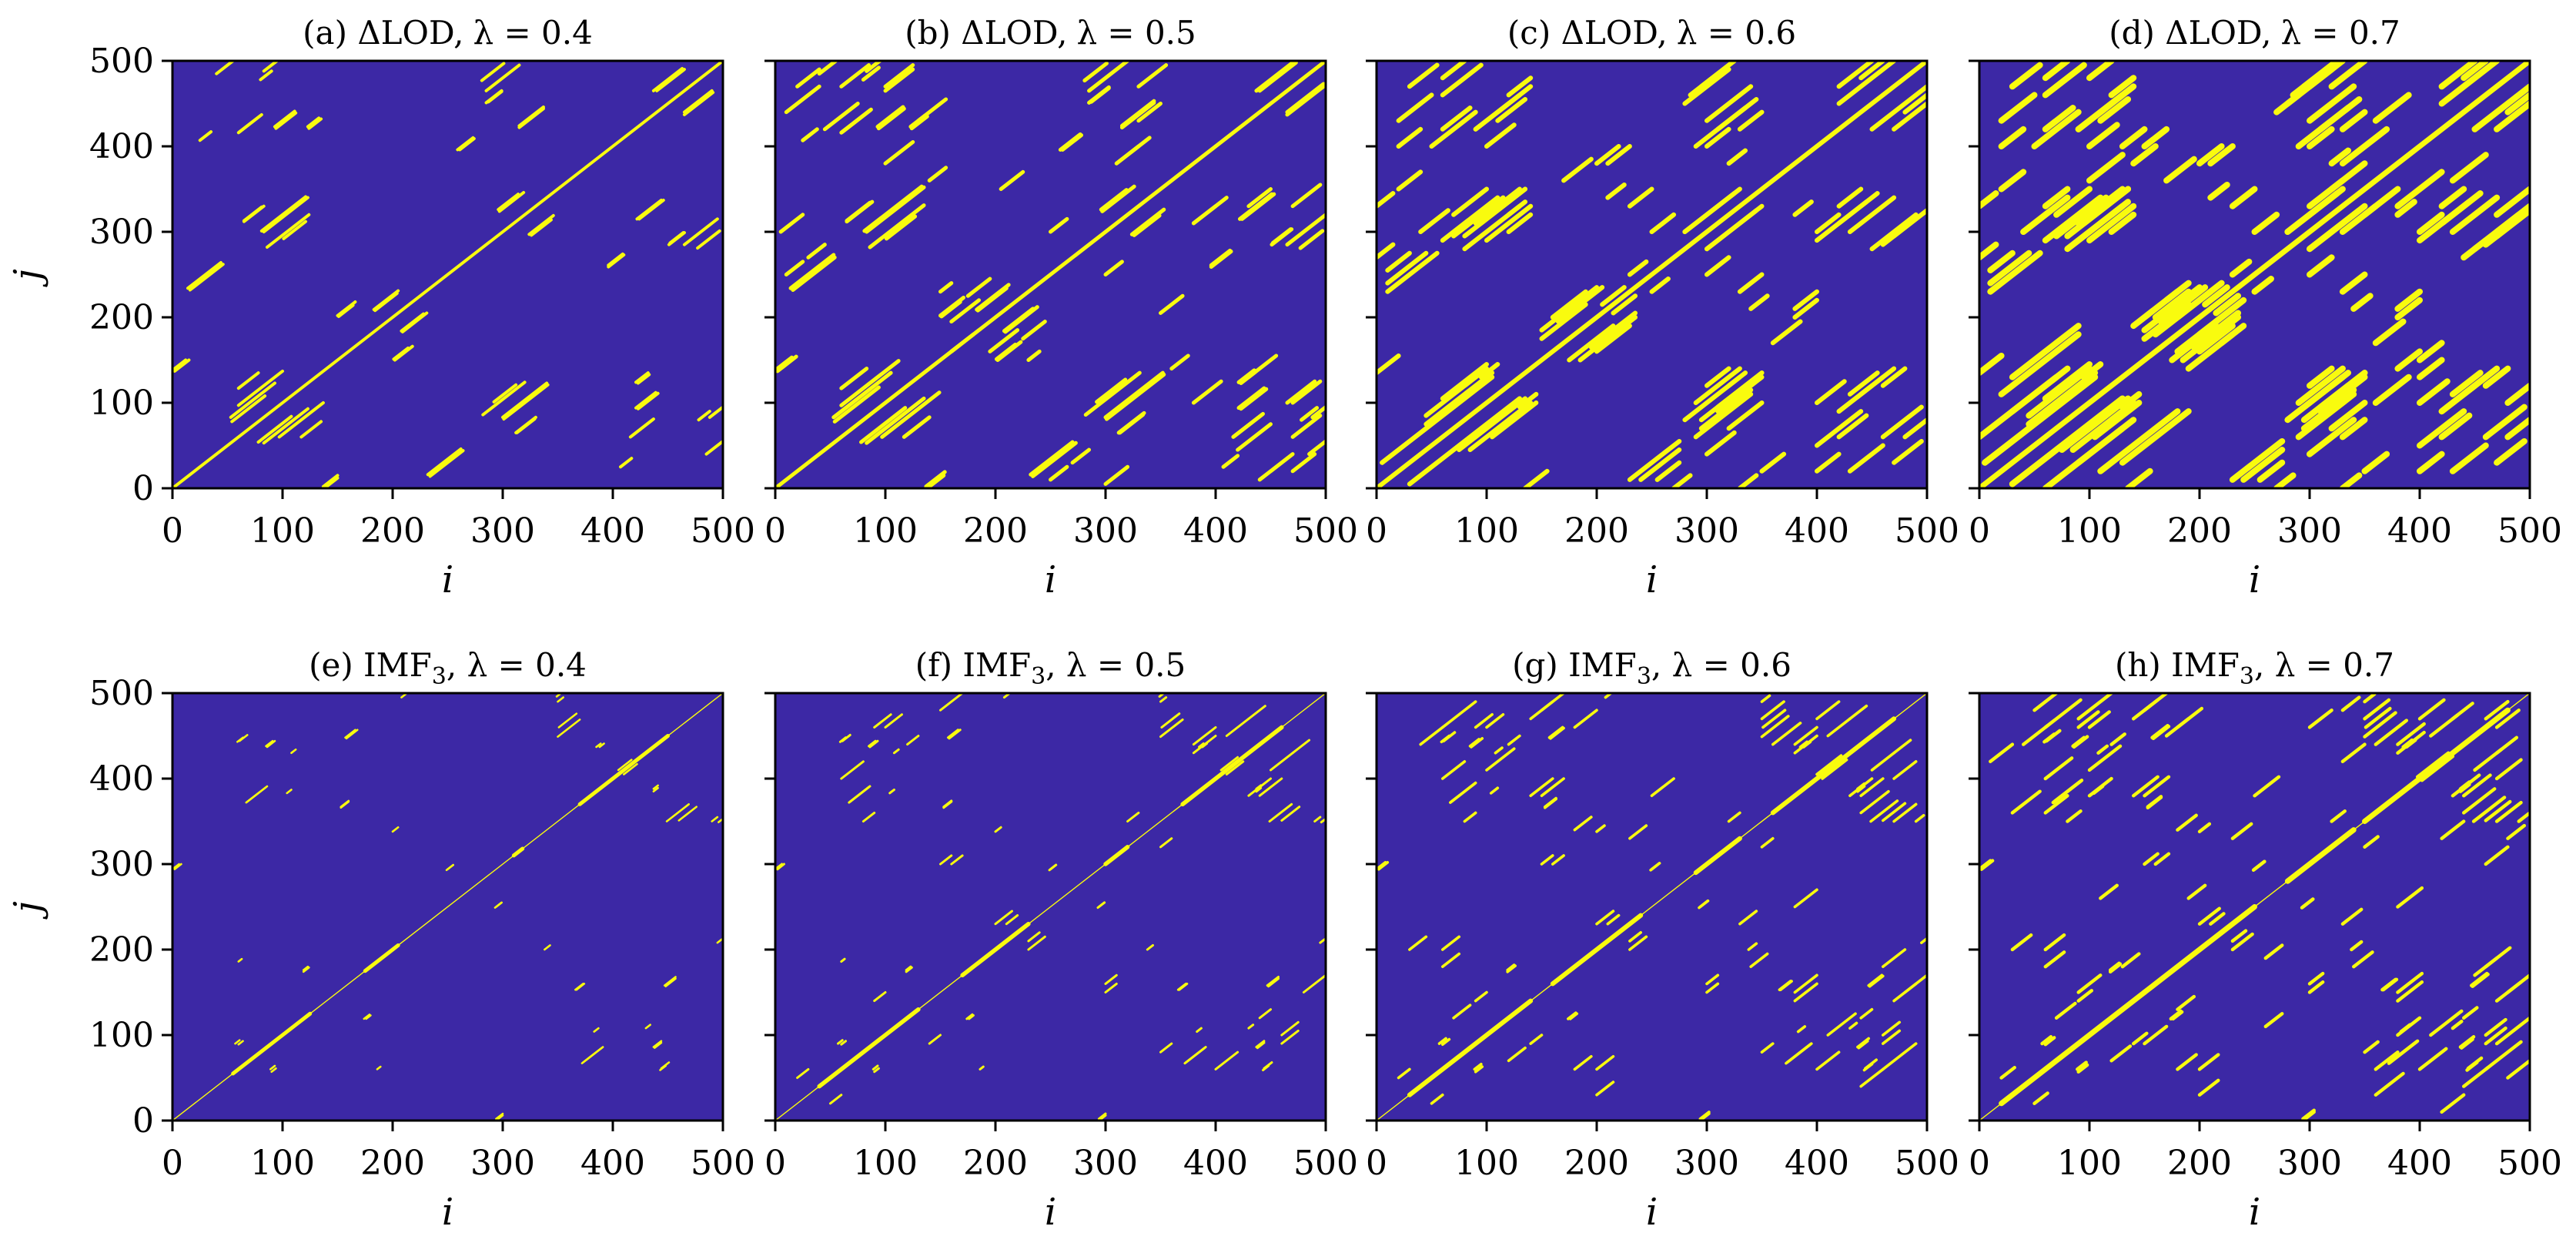  Describe the element at coordinates (2255, 907) in the screenshot. I see `recurrence-marks` at that location.